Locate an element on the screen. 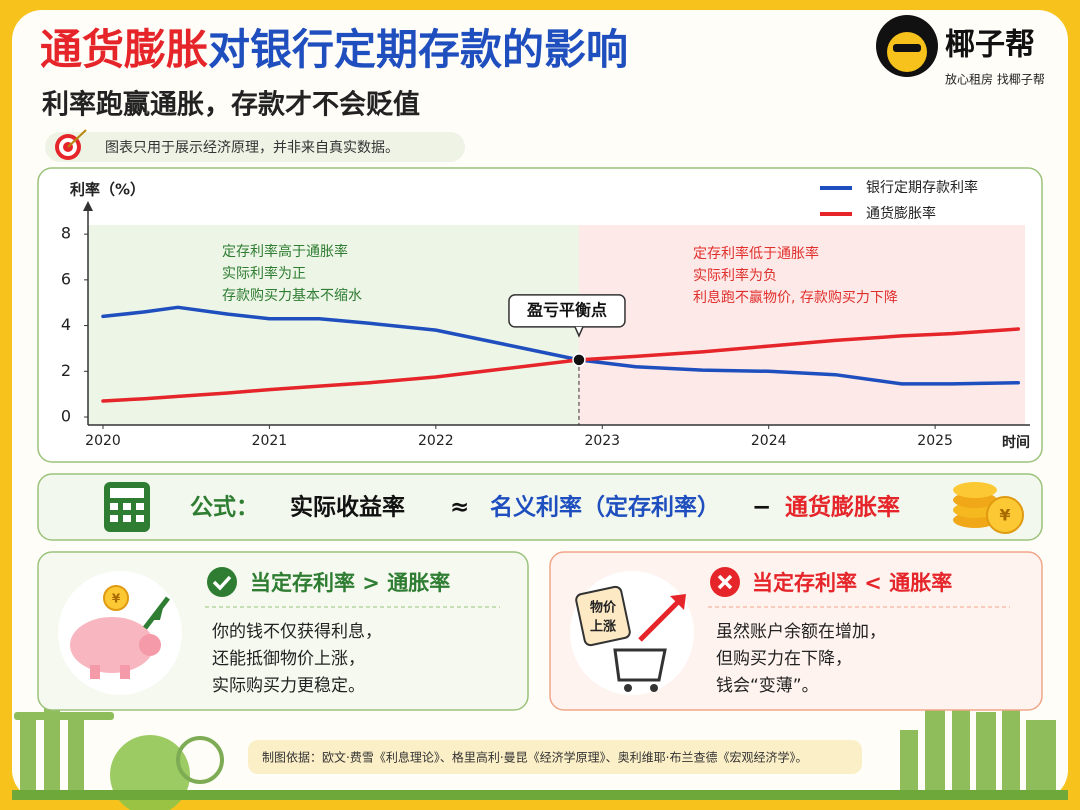  card-line: 虽然账户余额在增加， is located at coordinates (801, 632).